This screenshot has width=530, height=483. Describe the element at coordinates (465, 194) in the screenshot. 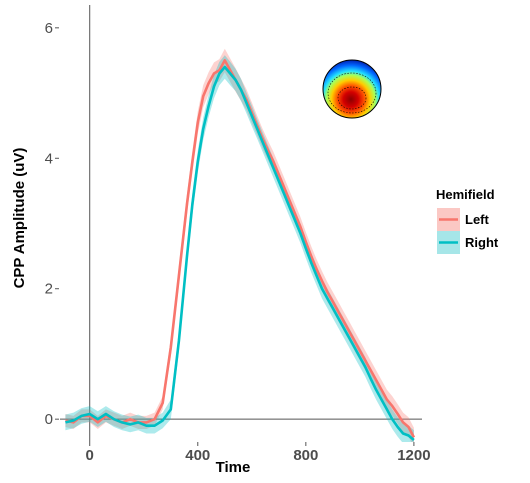

I see `legend-title: Hemifield` at that location.